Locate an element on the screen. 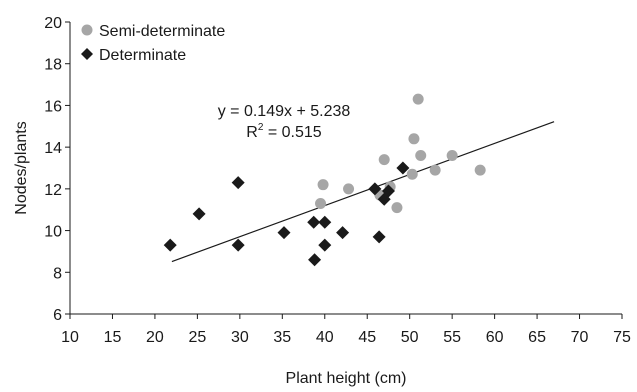 This screenshot has height=392, width=637. x-tick-label: 20 is located at coordinates (155, 337).